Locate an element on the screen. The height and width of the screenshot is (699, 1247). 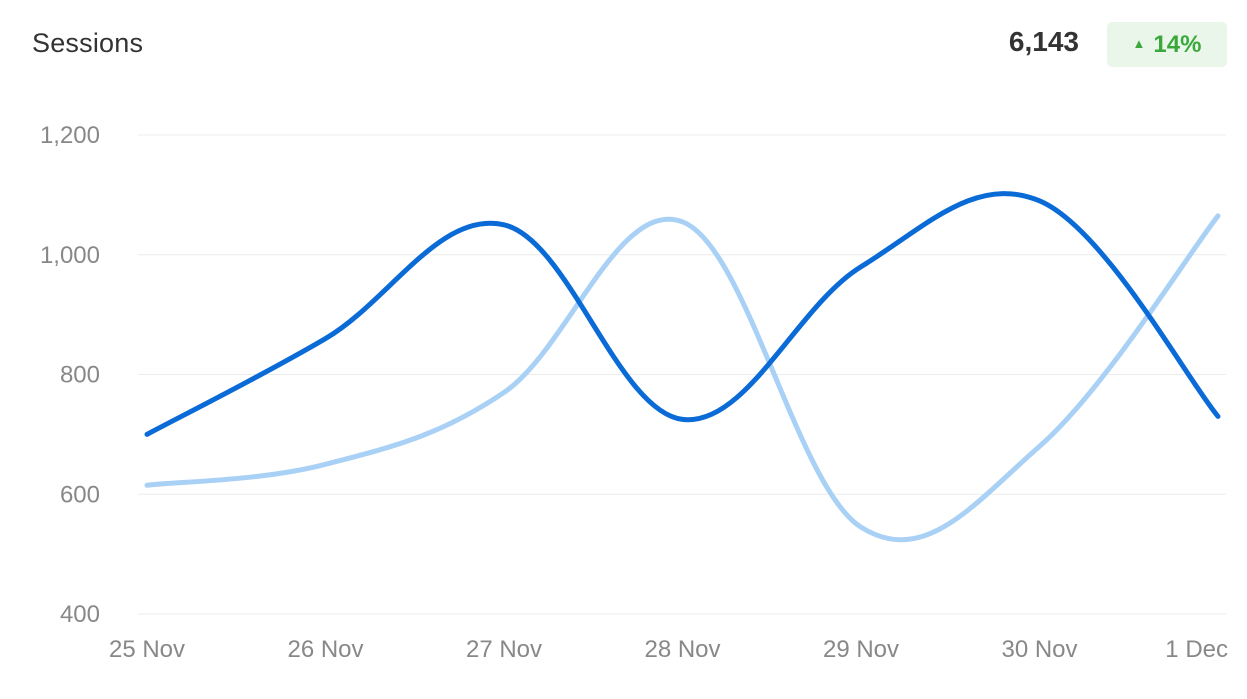
arrow-up-icon: ▲ is located at coordinates (1139, 43).